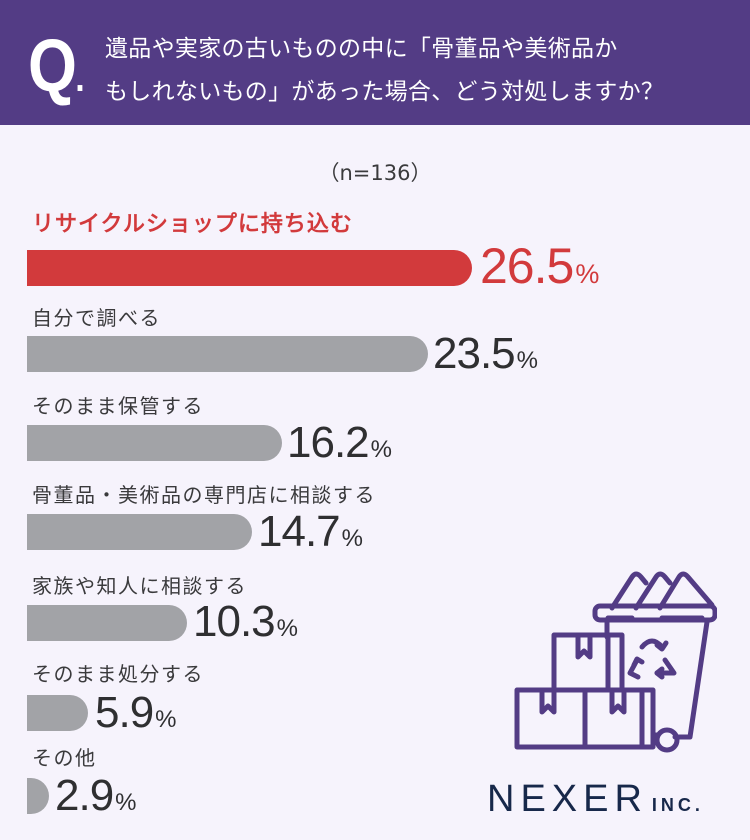  I want to click on bar-value: 2.9%, so click(96, 799).